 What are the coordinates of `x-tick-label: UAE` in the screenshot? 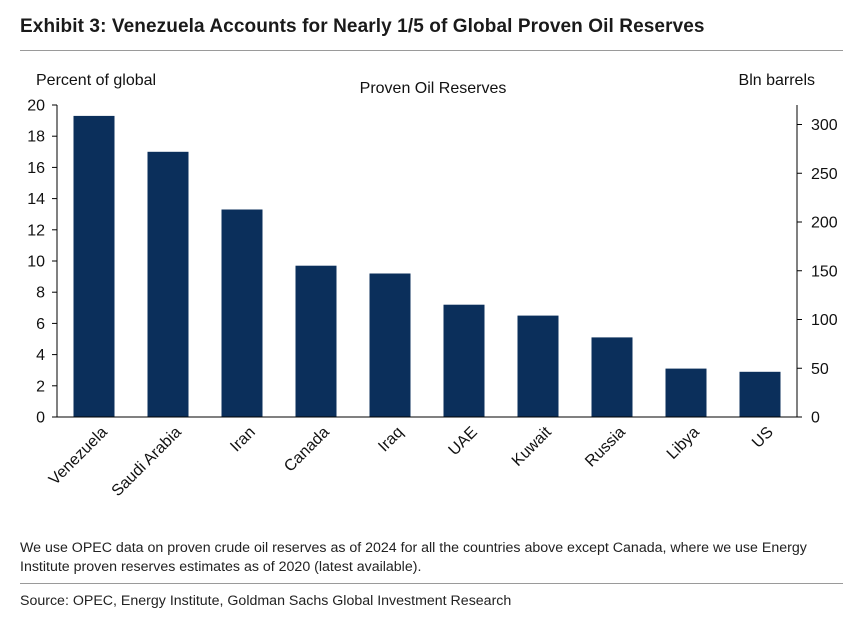 It's located at (463, 441).